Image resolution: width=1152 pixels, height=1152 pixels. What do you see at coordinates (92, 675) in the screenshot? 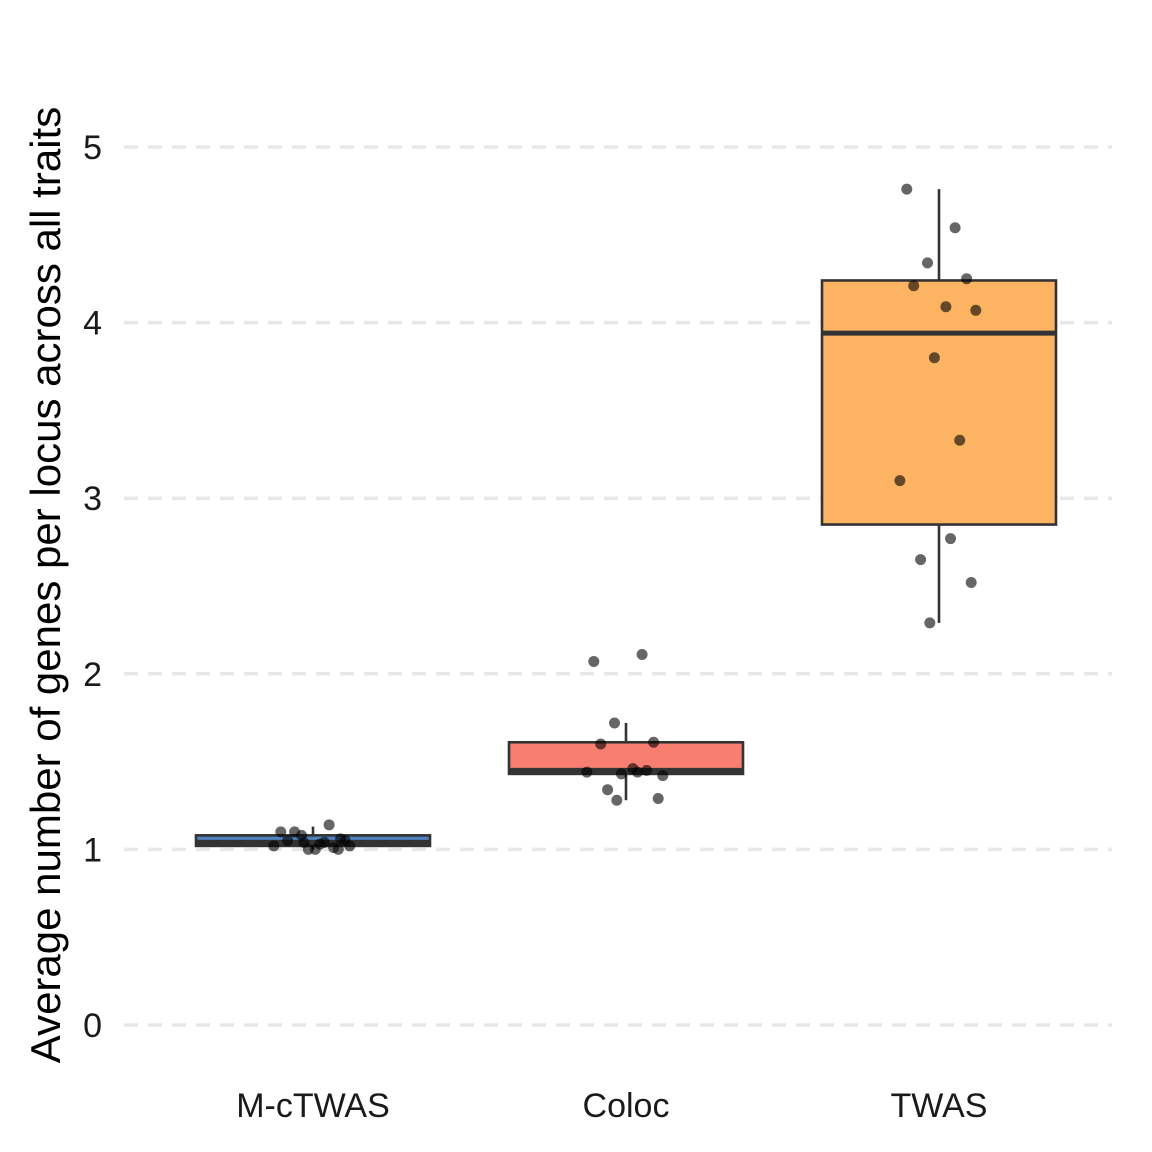
I see `y-tick-label-2: 2` at bounding box center [92, 675].